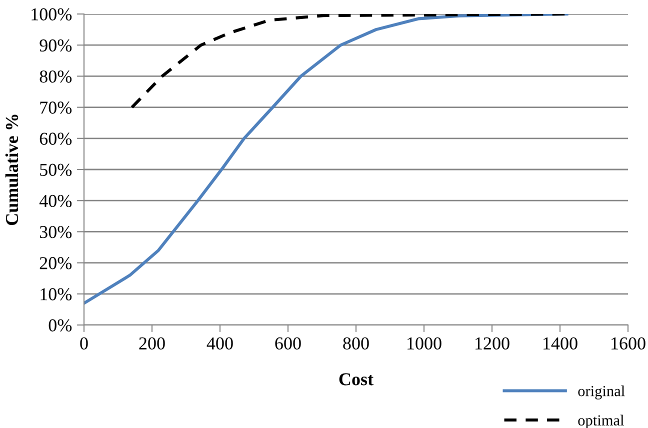 The image size is (648, 428). I want to click on x-tick-label: 1200, so click(493, 343).